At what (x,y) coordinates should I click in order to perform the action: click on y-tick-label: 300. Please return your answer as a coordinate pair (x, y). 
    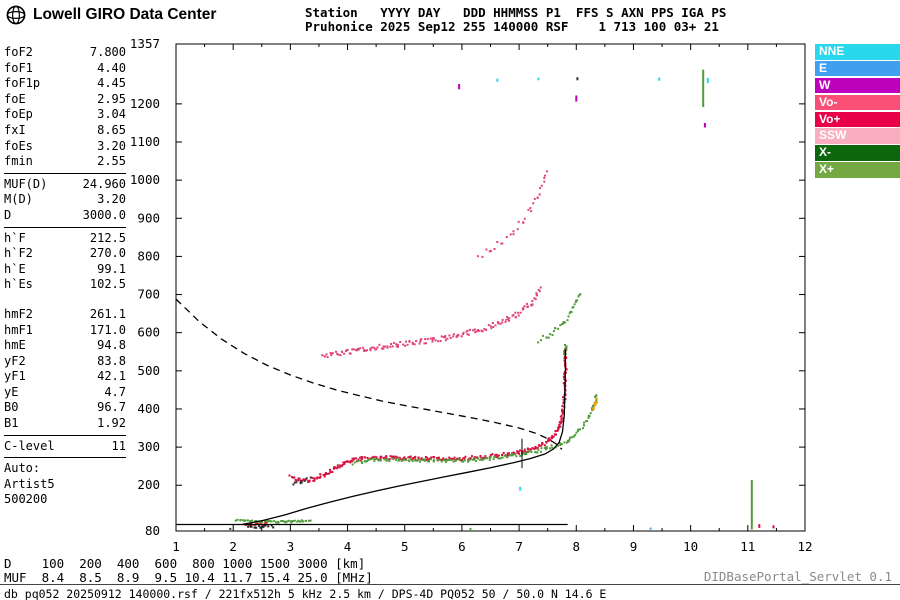
    Looking at the image, I should click on (148, 446).